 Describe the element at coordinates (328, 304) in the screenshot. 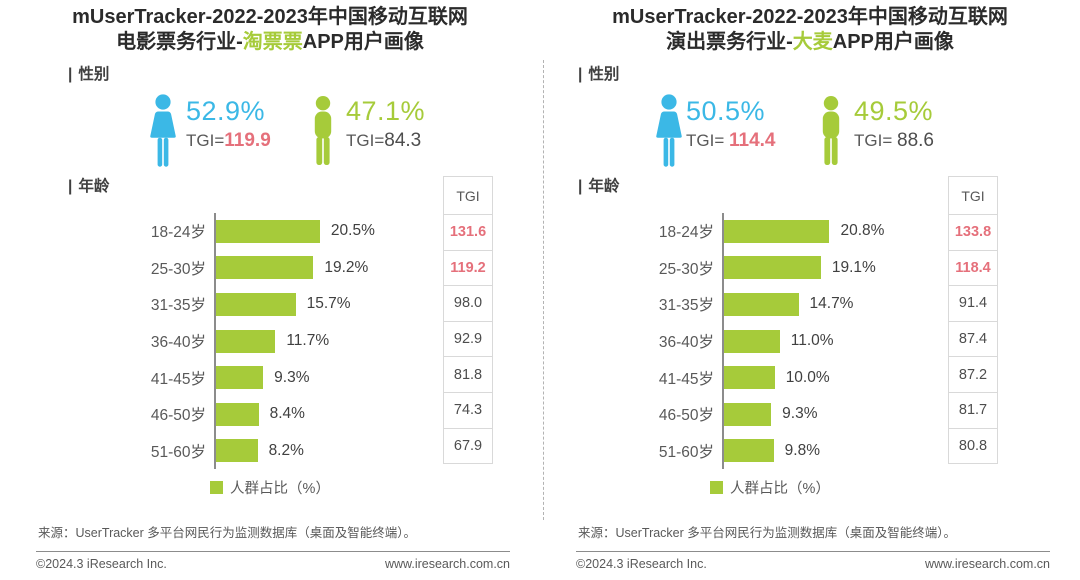

I see `bar-value-label: 15.7%` at that location.